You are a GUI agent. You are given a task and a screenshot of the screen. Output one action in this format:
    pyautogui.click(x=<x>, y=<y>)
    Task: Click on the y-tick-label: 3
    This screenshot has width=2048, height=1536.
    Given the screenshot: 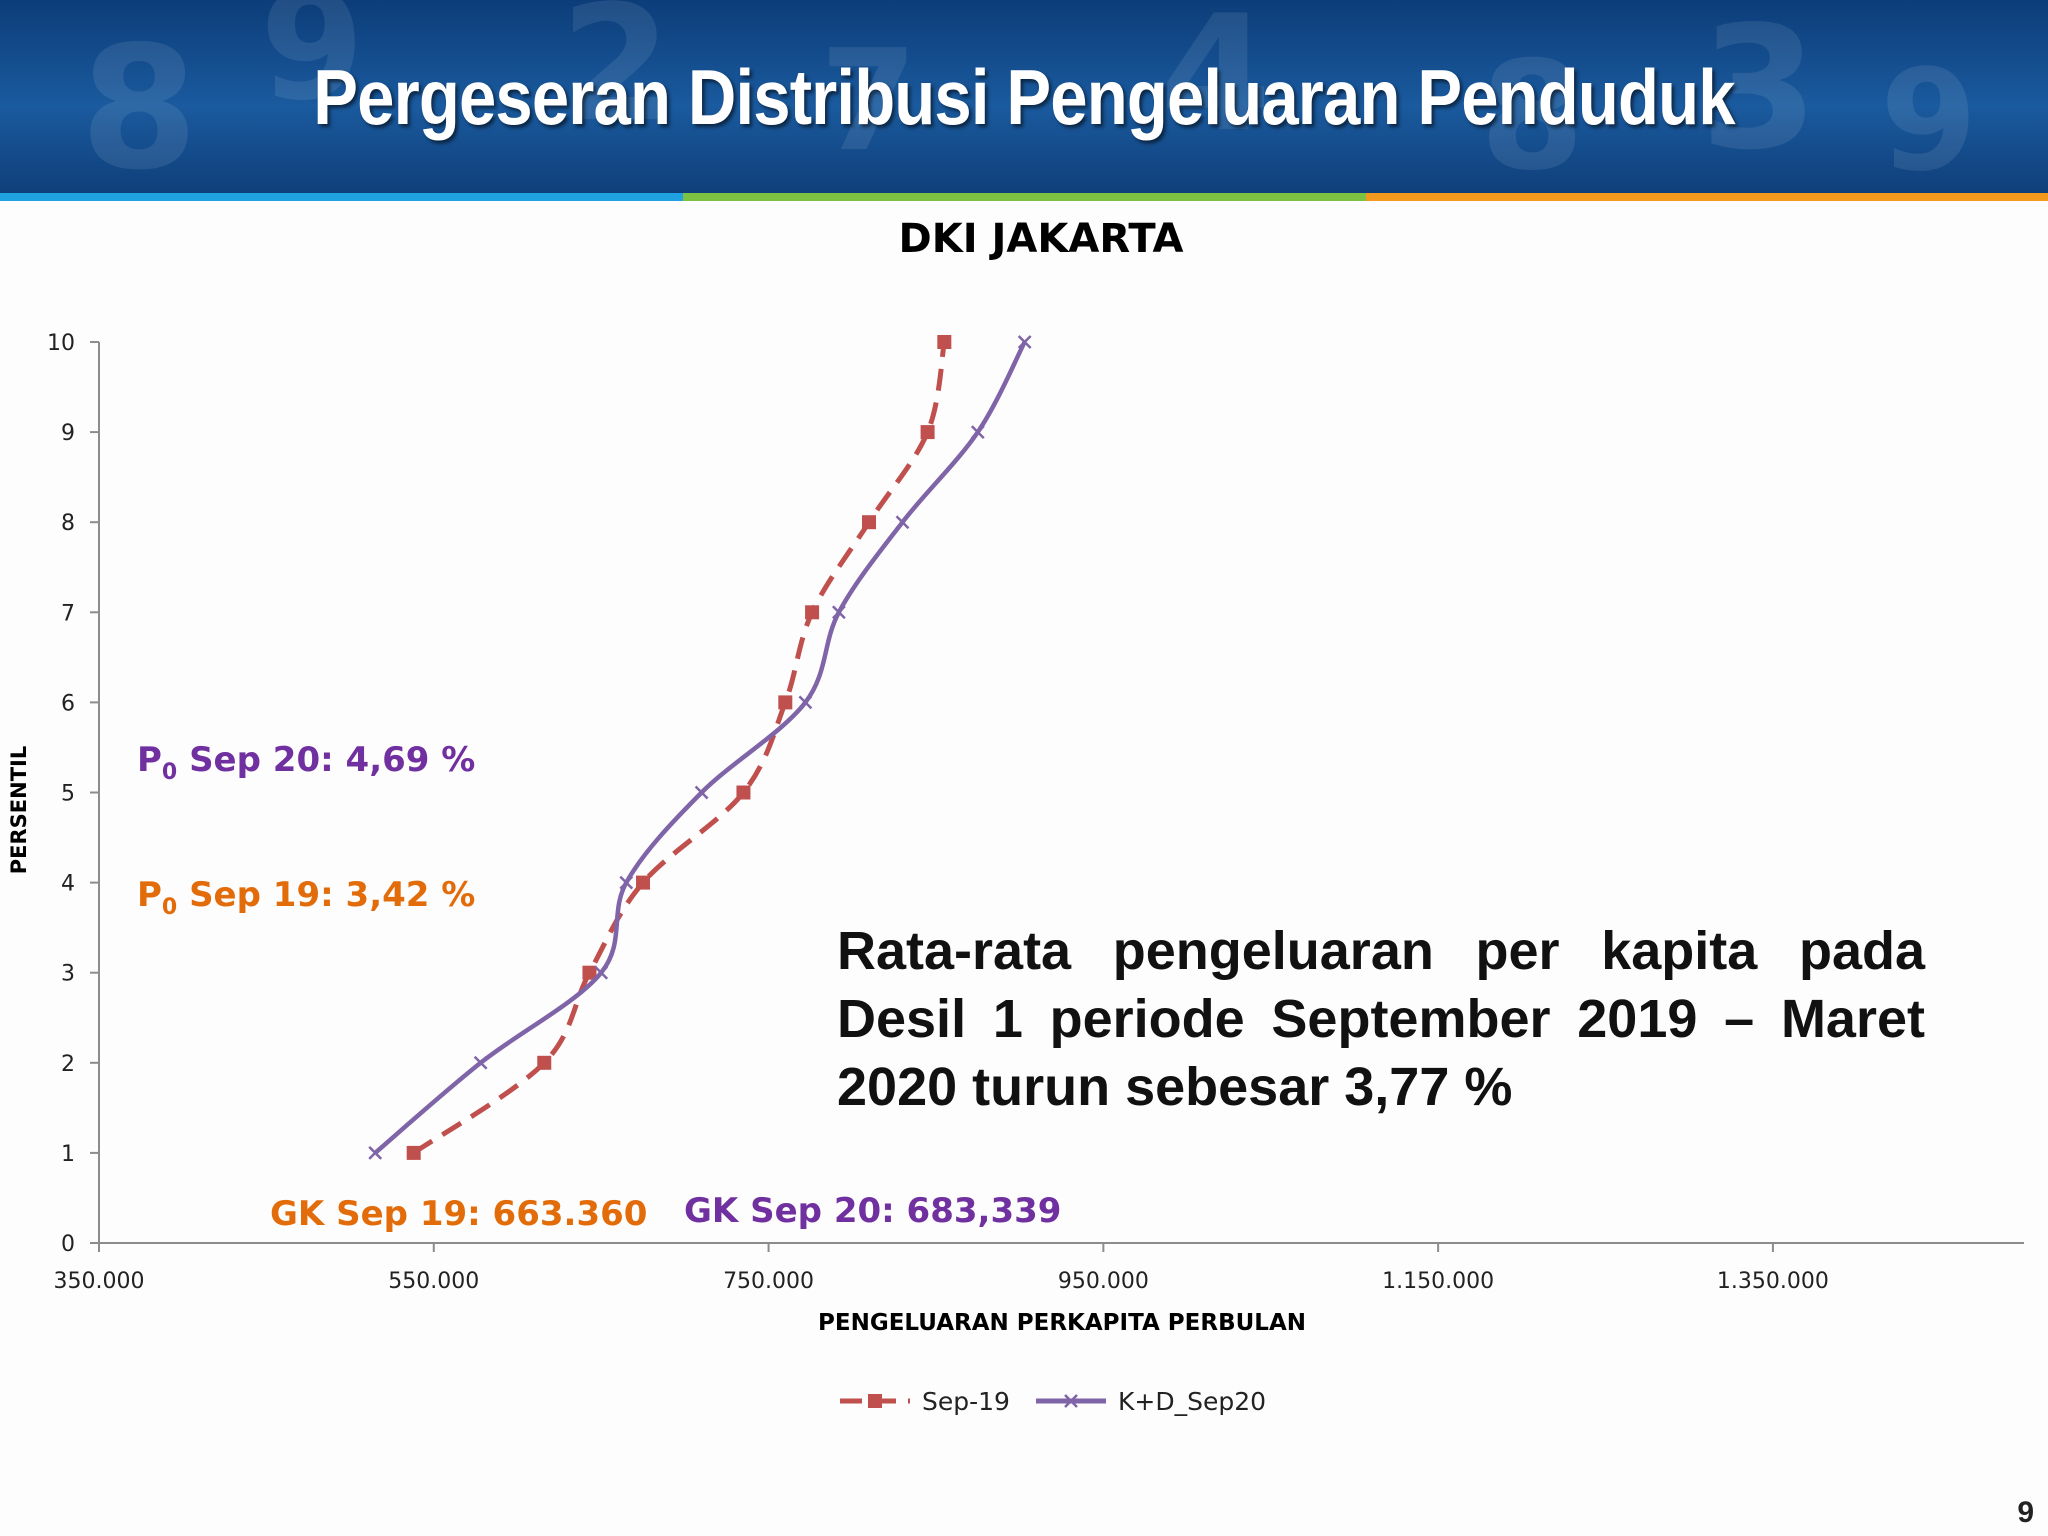 What is the action you would take?
    pyautogui.click(x=68, y=974)
    